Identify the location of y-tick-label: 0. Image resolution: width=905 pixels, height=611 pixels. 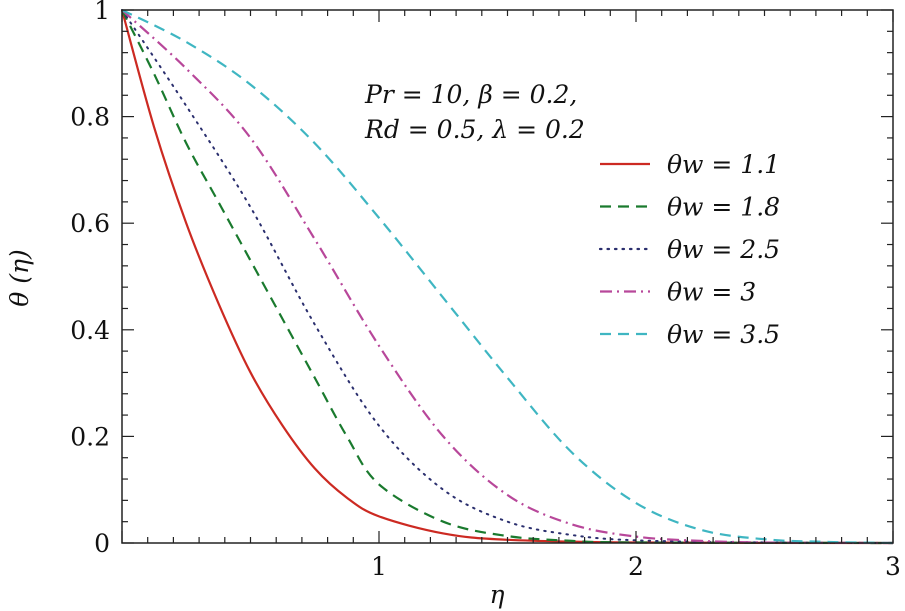
(102, 543).